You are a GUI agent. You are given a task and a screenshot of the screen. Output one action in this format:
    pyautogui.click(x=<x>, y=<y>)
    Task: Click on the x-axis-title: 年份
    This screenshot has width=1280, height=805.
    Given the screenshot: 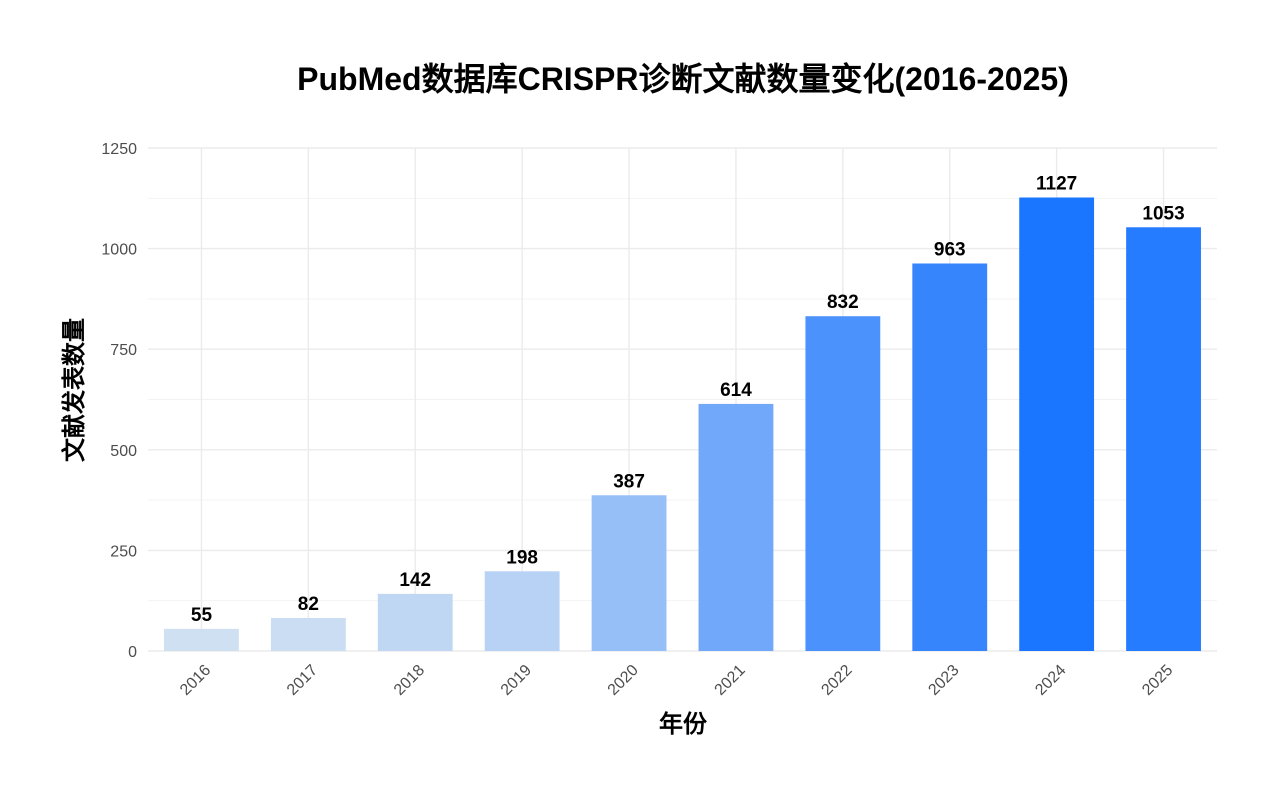 What is the action you would take?
    pyautogui.click(x=683, y=724)
    